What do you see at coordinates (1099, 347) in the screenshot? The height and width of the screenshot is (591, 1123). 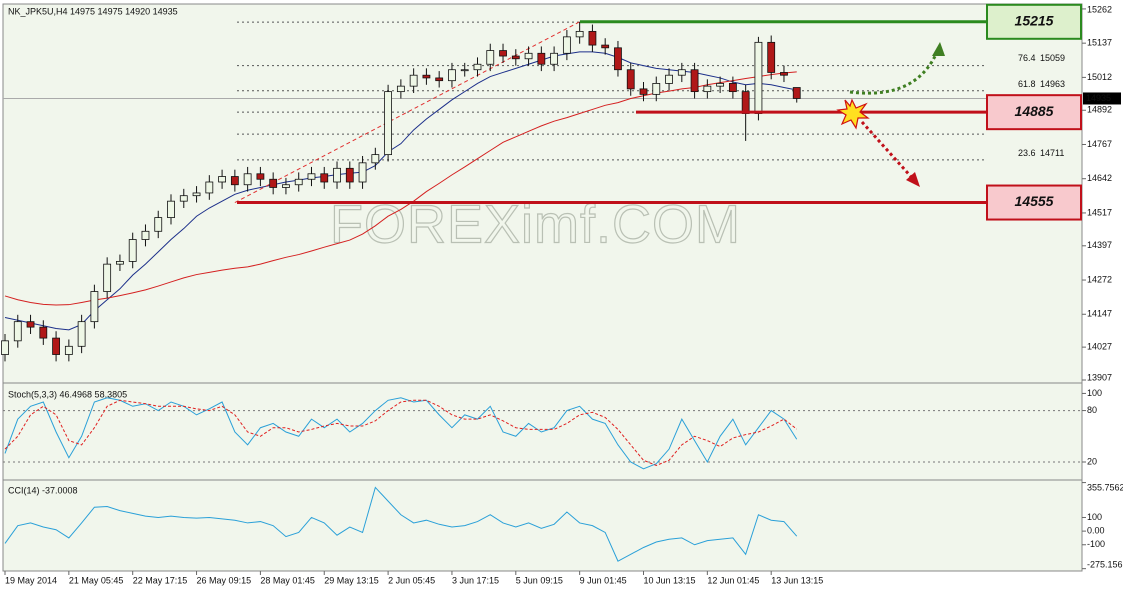 I see `y-tick-label: 14027` at bounding box center [1099, 347].